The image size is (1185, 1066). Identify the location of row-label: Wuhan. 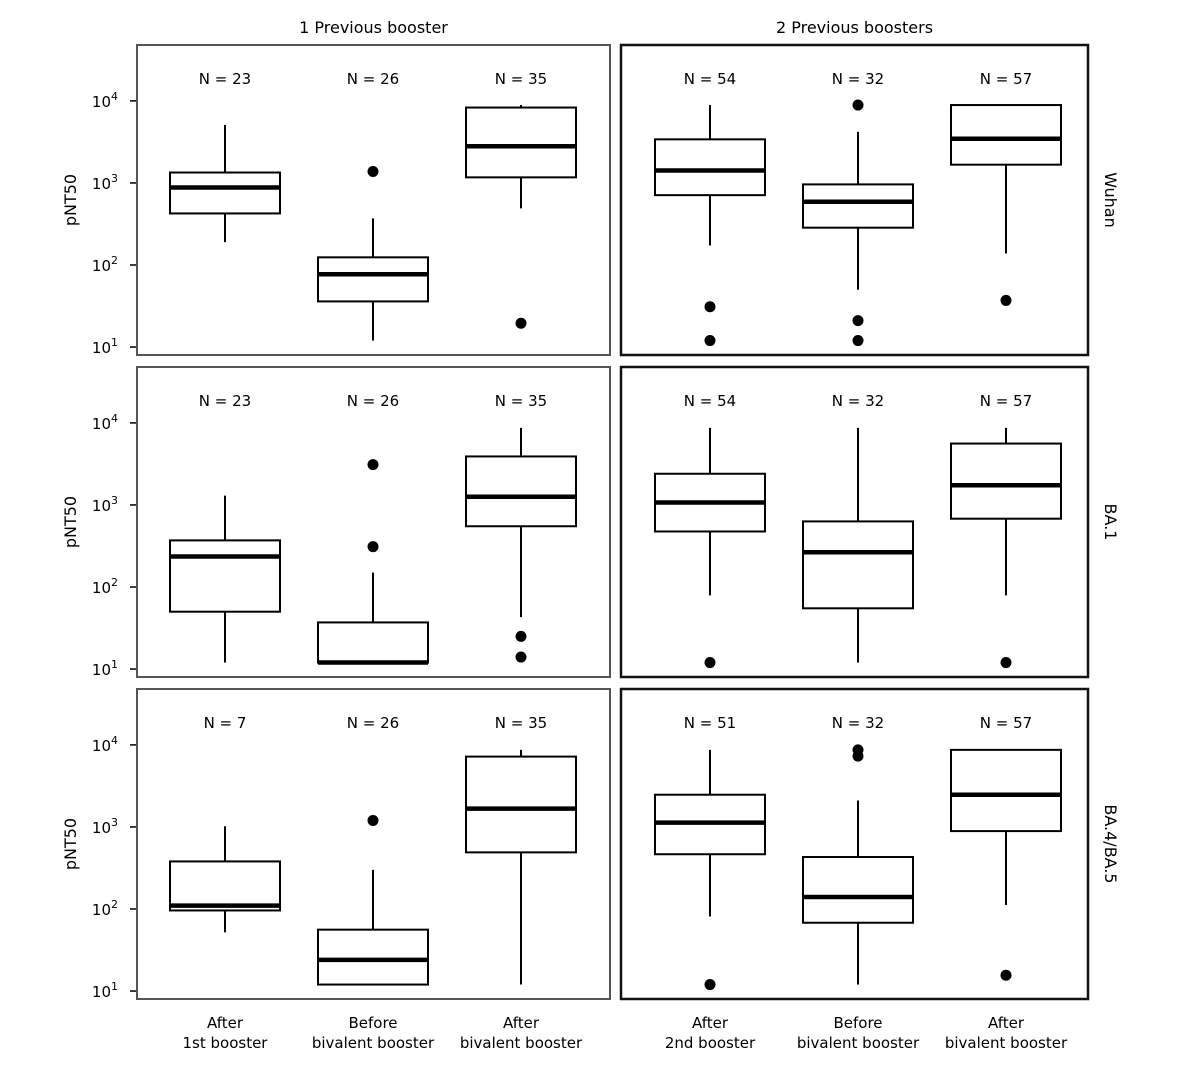
(1110, 199).